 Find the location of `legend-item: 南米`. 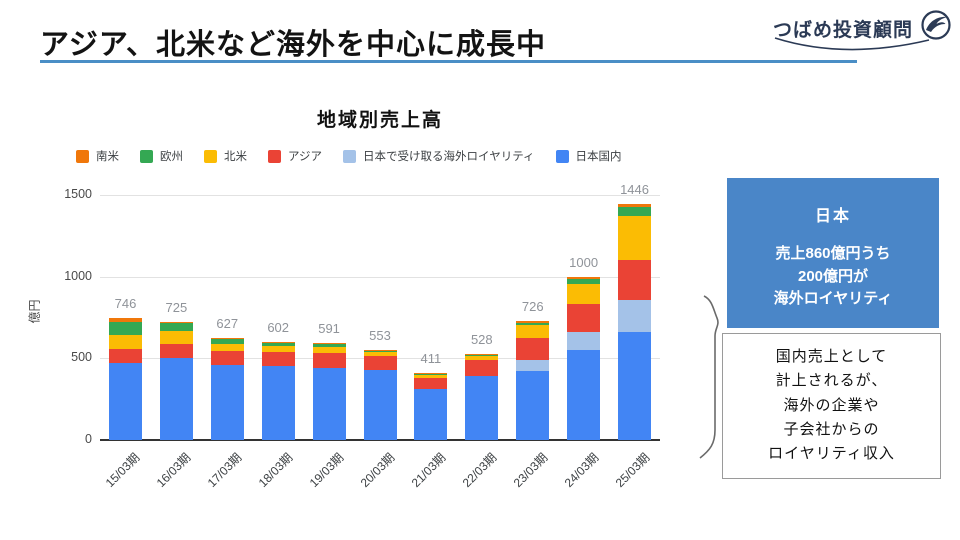

legend-item: 南米 is located at coordinates (97, 156).